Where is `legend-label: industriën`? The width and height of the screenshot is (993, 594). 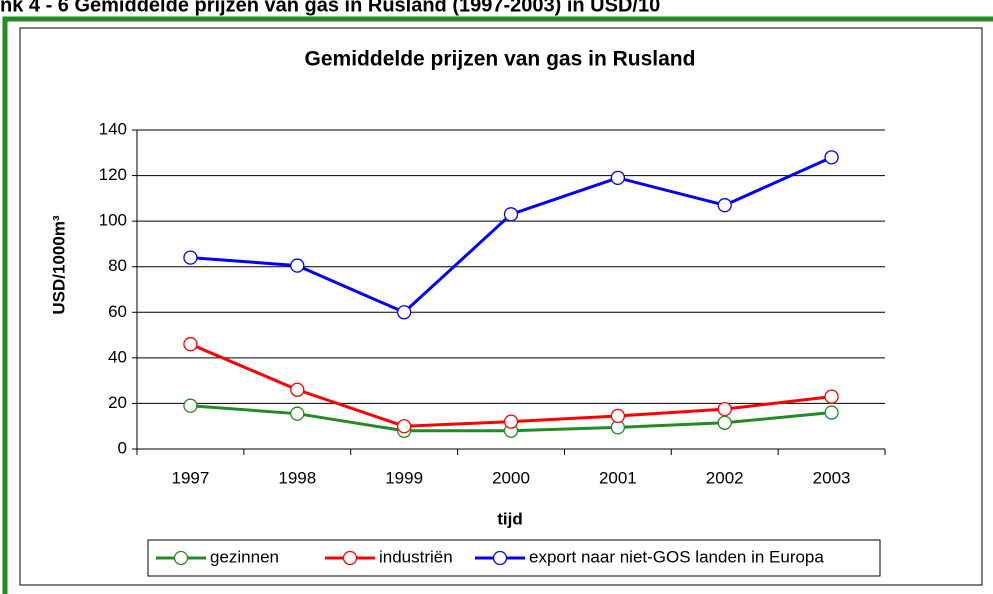
legend-label: industriën is located at coordinates (416, 556).